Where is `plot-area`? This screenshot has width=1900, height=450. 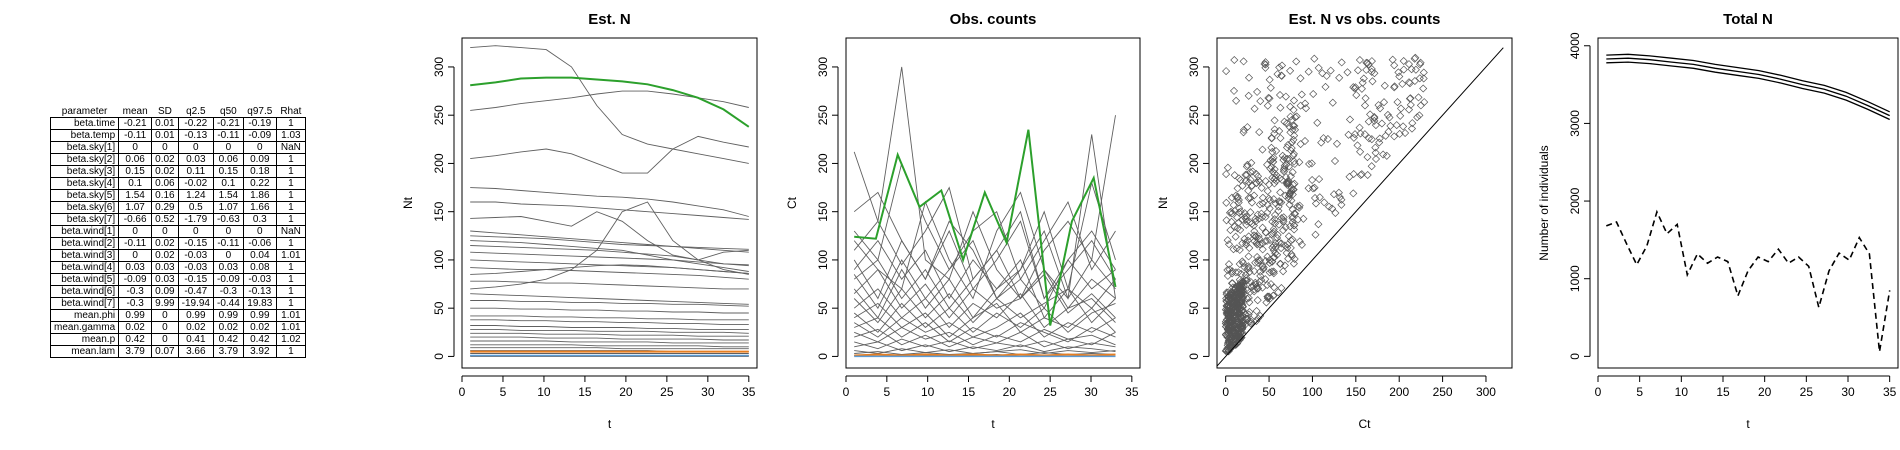
plot-area is located at coordinates (985, 212).